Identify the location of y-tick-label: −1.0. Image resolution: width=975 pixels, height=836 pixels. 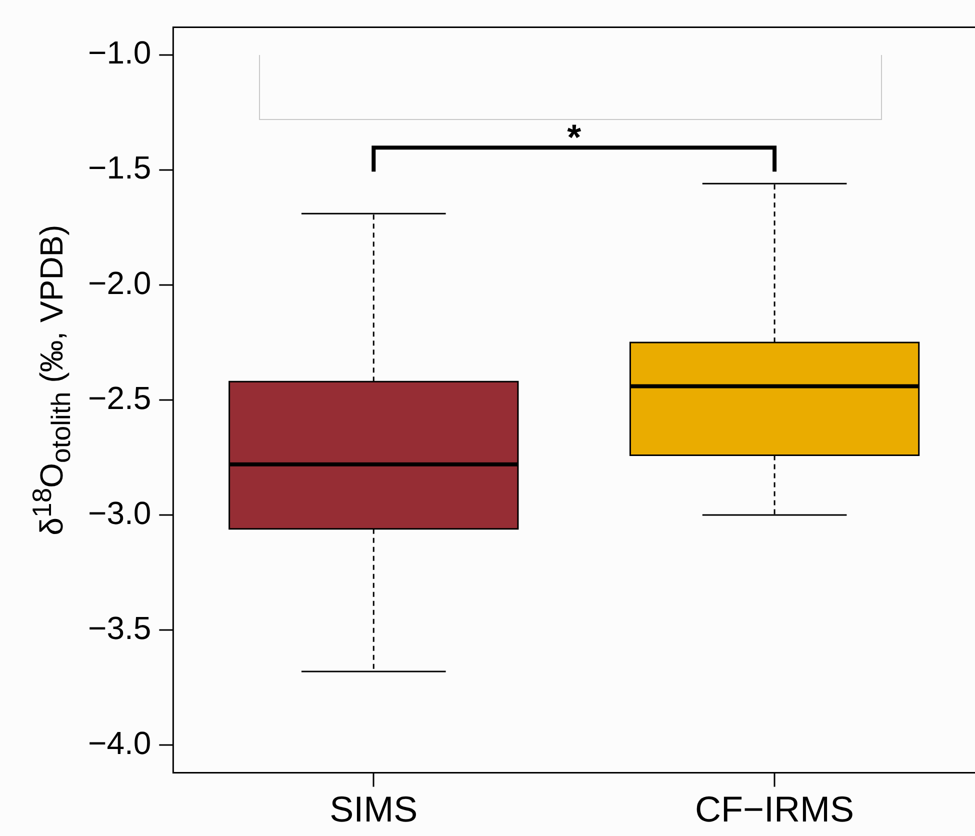
(120, 52).